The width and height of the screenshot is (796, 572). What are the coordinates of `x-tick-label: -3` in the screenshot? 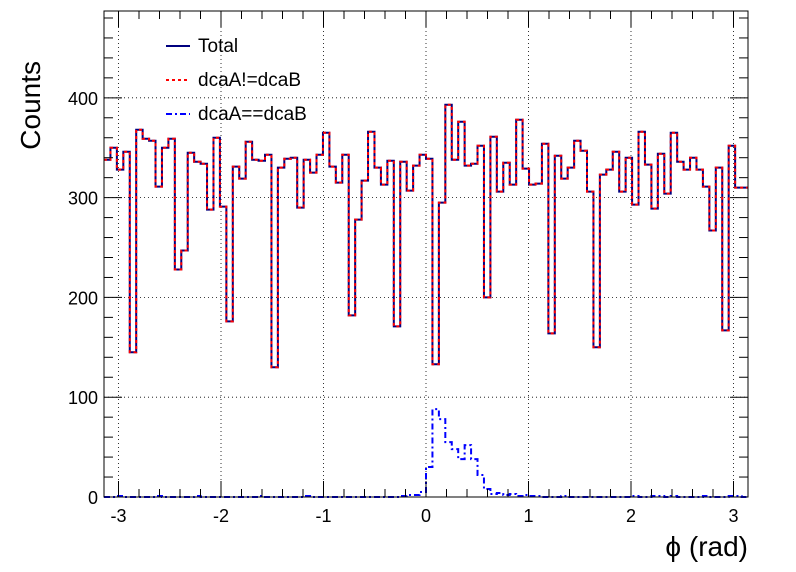 It's located at (119, 516).